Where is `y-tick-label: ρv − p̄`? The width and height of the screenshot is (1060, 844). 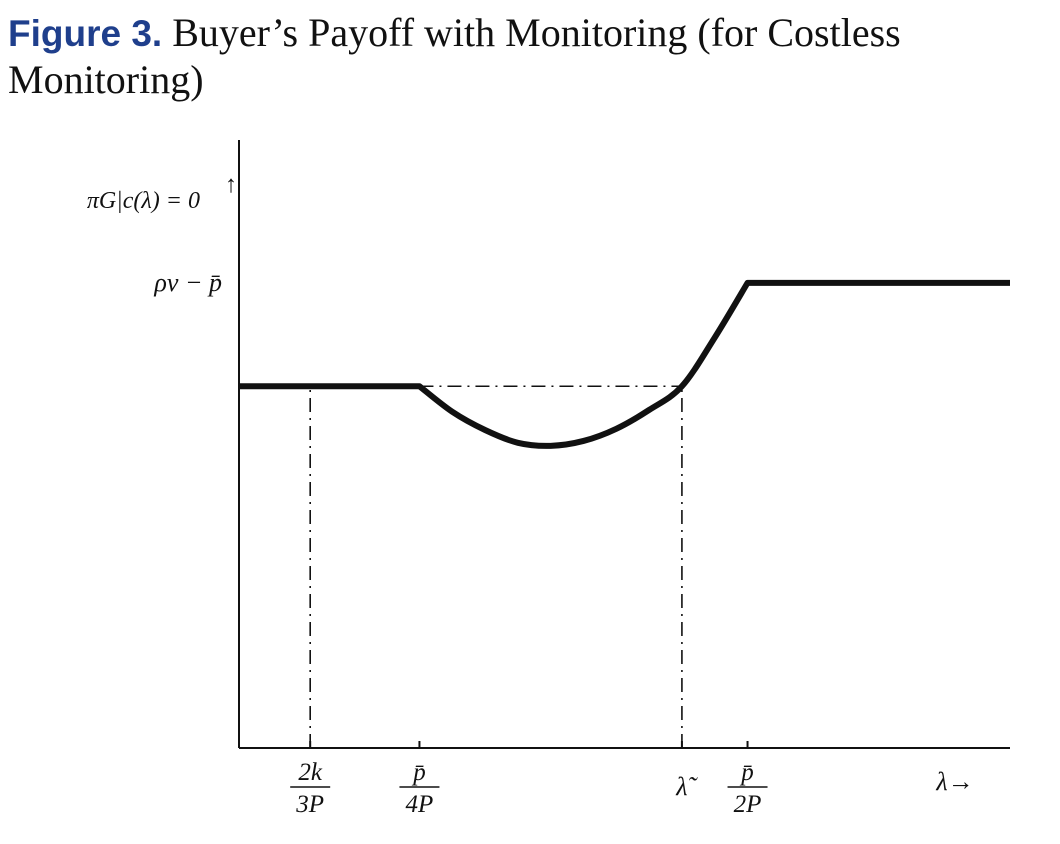
y-tick-label: ρv − p̄ is located at coordinates (187, 282).